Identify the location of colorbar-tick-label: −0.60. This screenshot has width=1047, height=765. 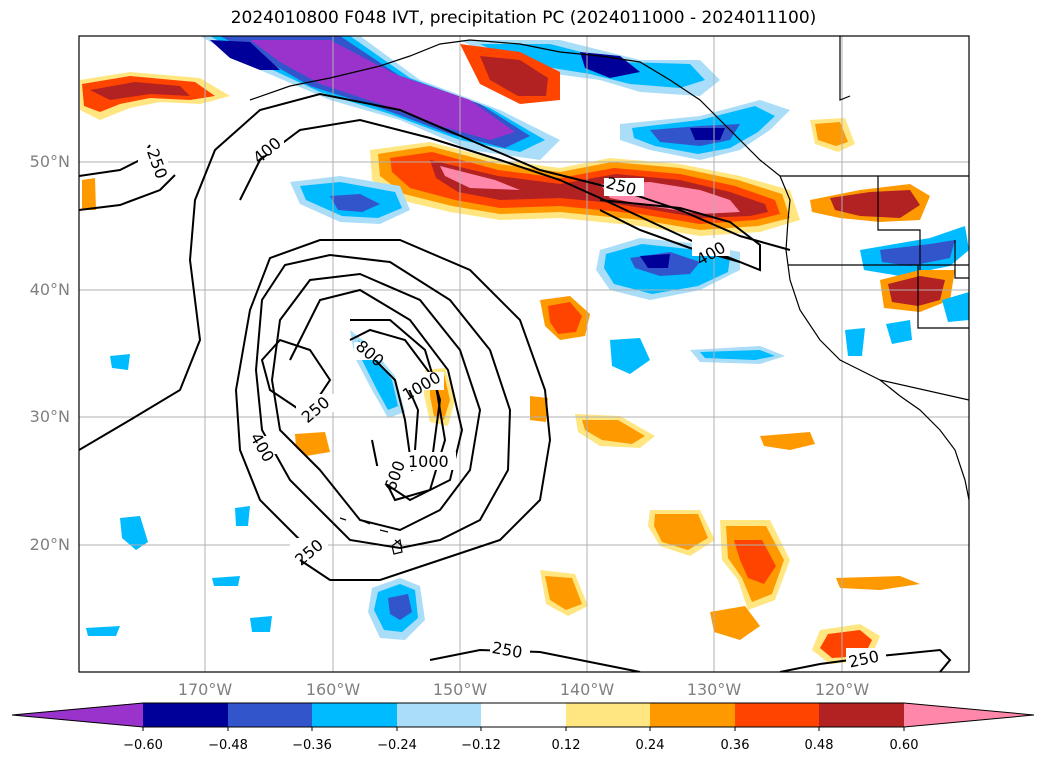
(143, 745).